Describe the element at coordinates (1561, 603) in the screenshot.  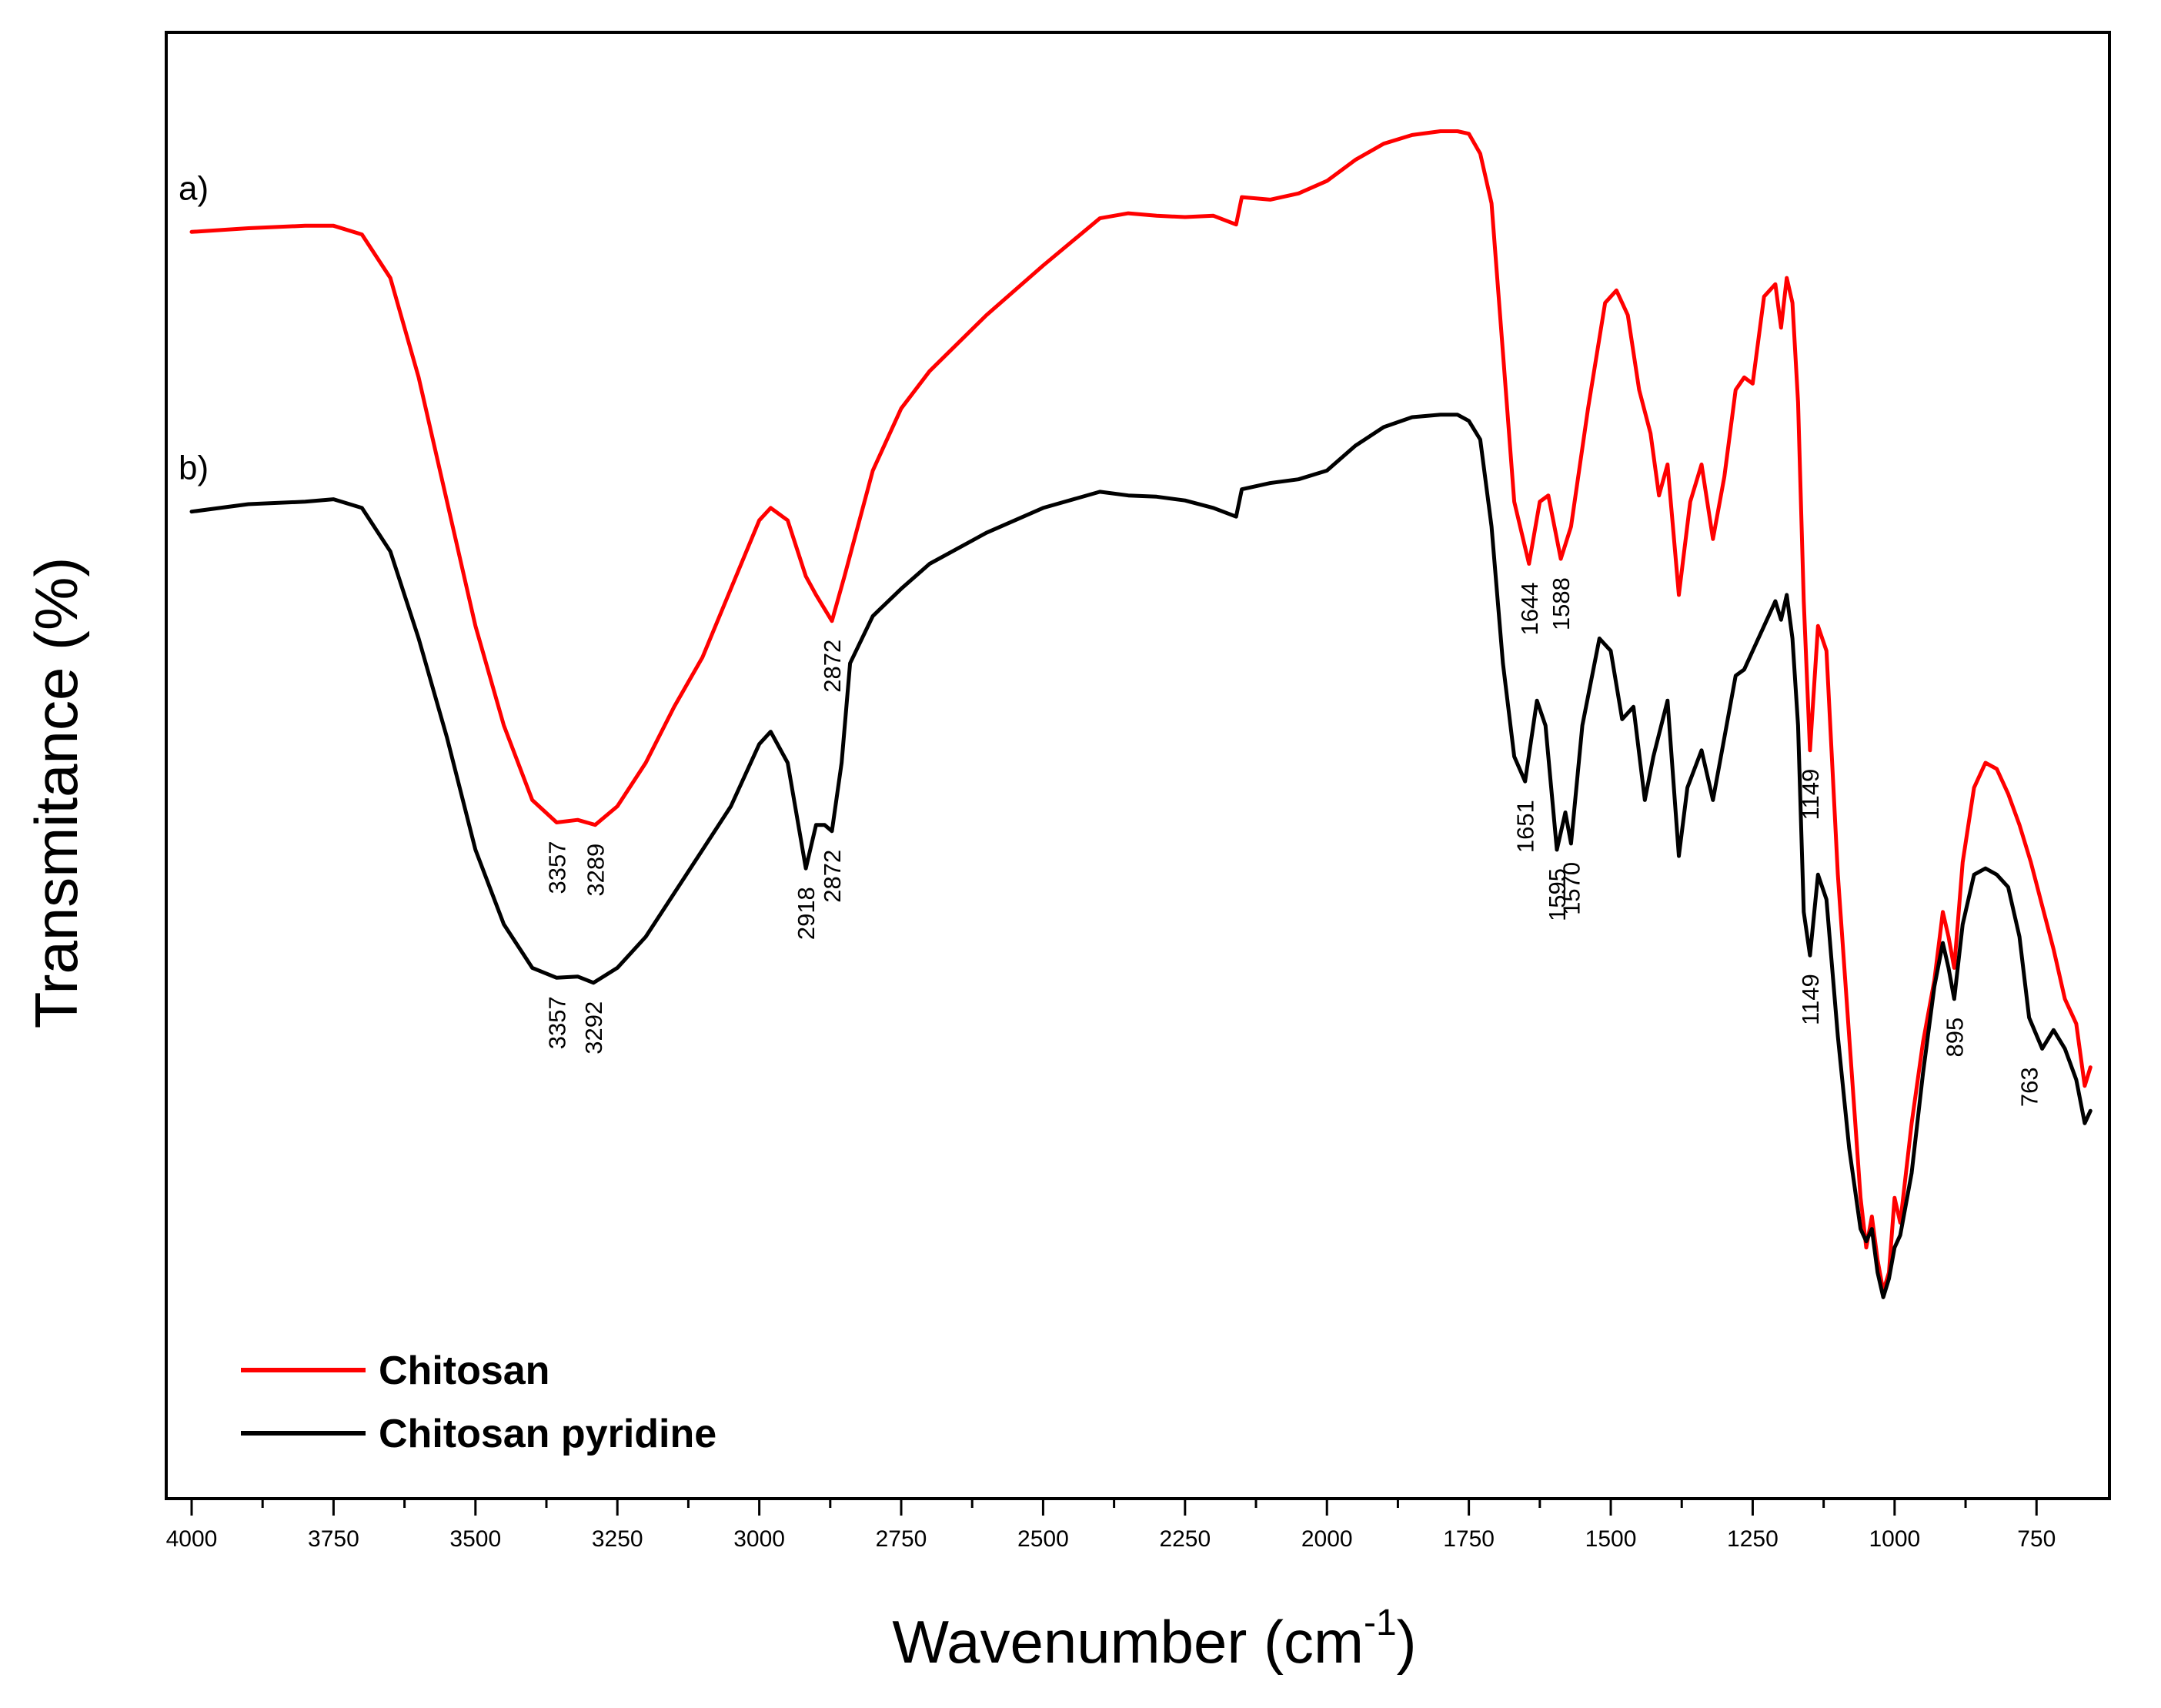
I see `peak-label: 1588` at that location.